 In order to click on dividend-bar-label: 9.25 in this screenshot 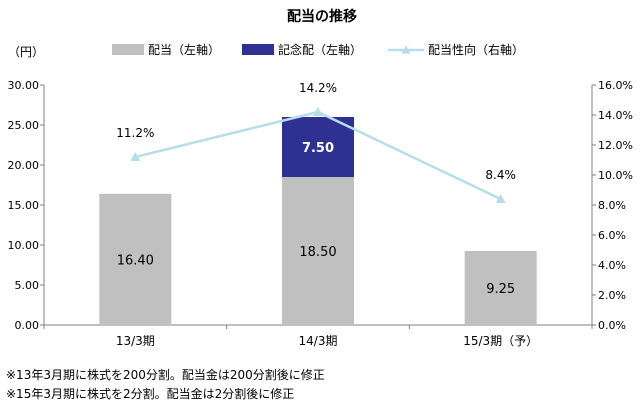, I will do `click(500, 289)`.